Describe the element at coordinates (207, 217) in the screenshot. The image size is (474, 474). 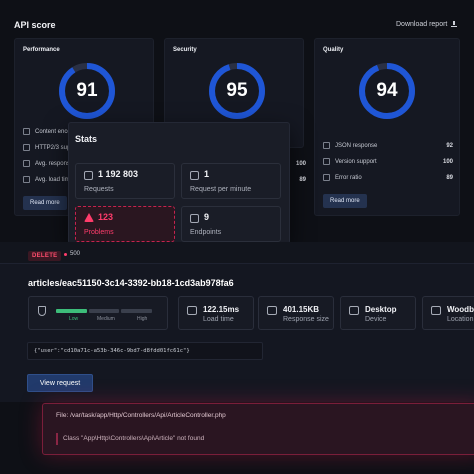
I see `stat-value: 9` at that location.